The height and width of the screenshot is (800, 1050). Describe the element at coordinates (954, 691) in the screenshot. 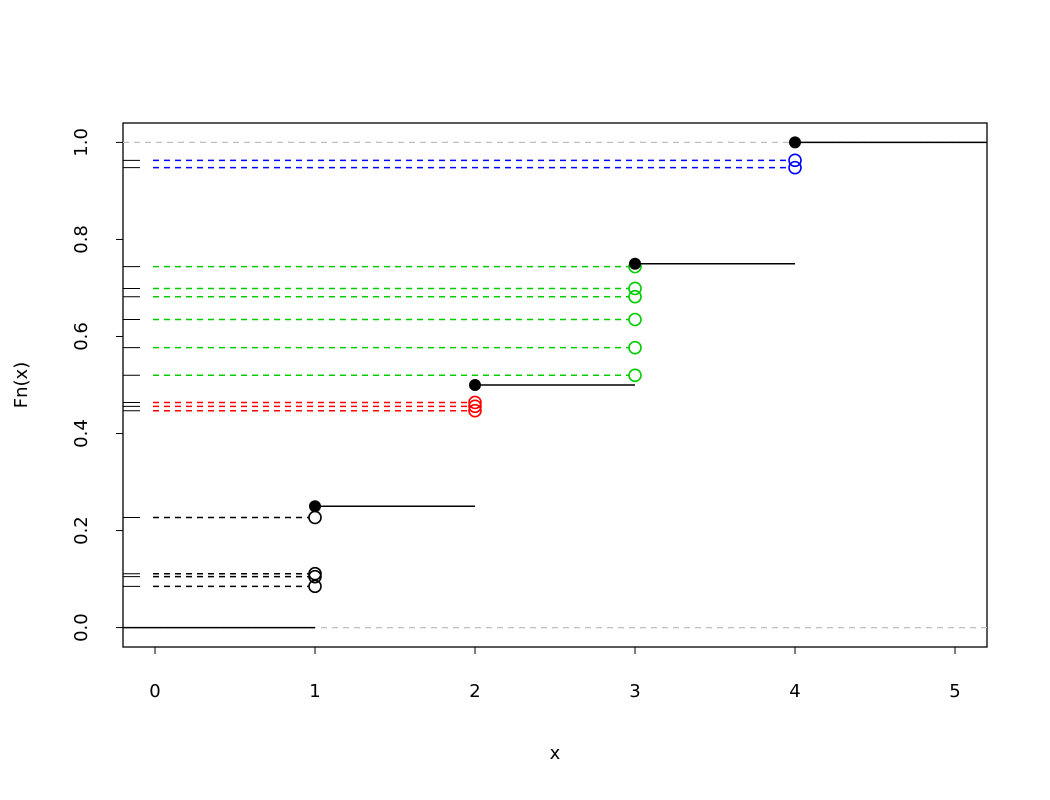

I see `x-tick-label: 5` at that location.